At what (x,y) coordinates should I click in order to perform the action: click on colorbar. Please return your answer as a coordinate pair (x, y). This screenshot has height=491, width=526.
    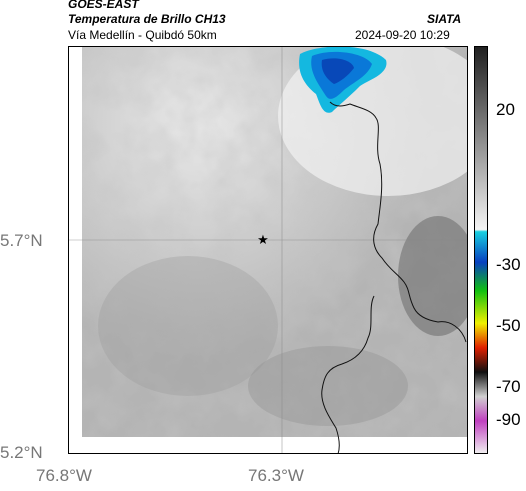
    Looking at the image, I should click on (481, 250).